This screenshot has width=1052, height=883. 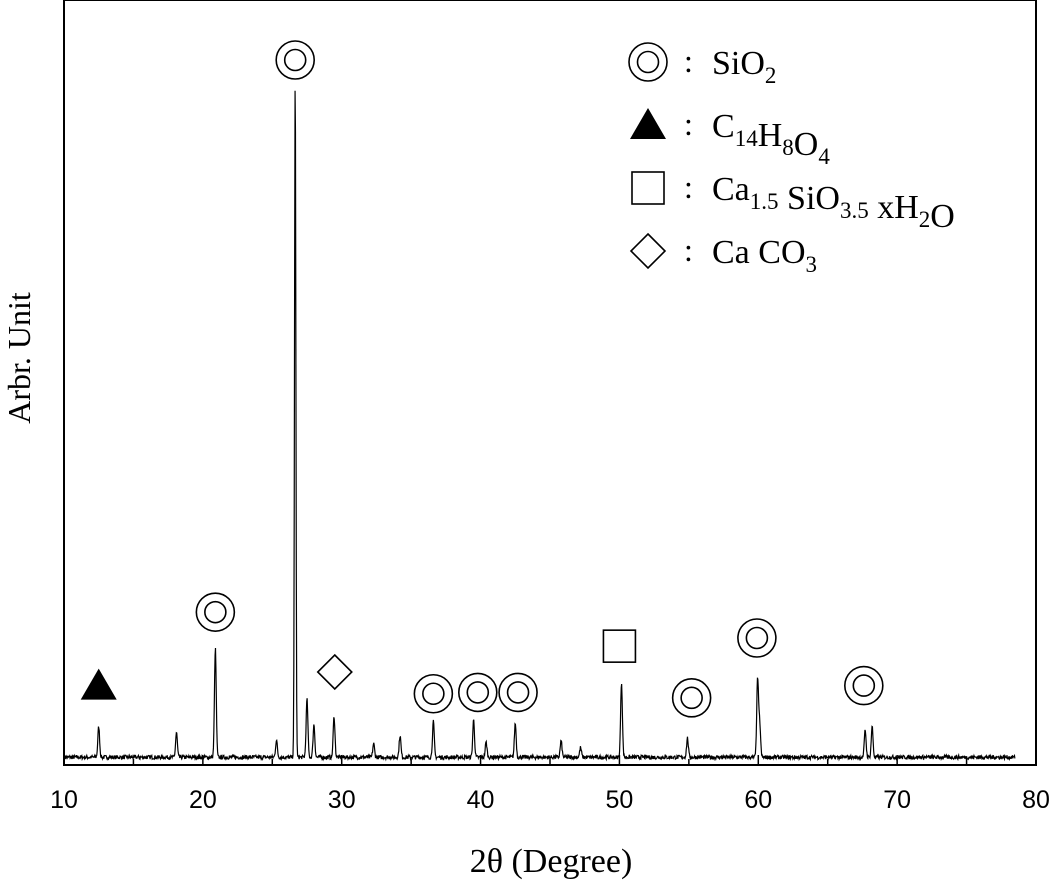 What do you see at coordinates (744, 66) in the screenshot?
I see `legend-label: SiO2` at bounding box center [744, 66].